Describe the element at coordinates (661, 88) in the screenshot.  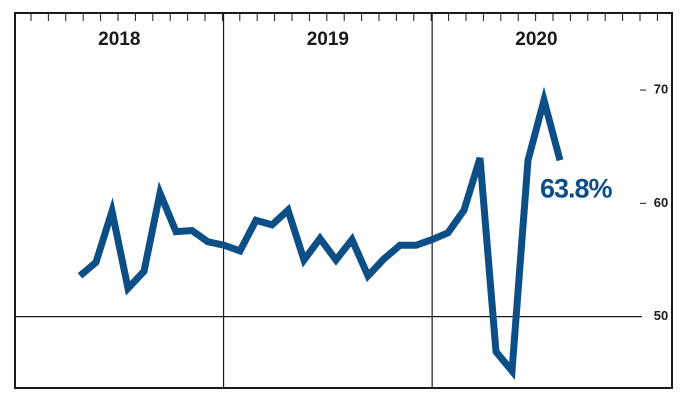
I see `y-tick-label: 70` at that location.